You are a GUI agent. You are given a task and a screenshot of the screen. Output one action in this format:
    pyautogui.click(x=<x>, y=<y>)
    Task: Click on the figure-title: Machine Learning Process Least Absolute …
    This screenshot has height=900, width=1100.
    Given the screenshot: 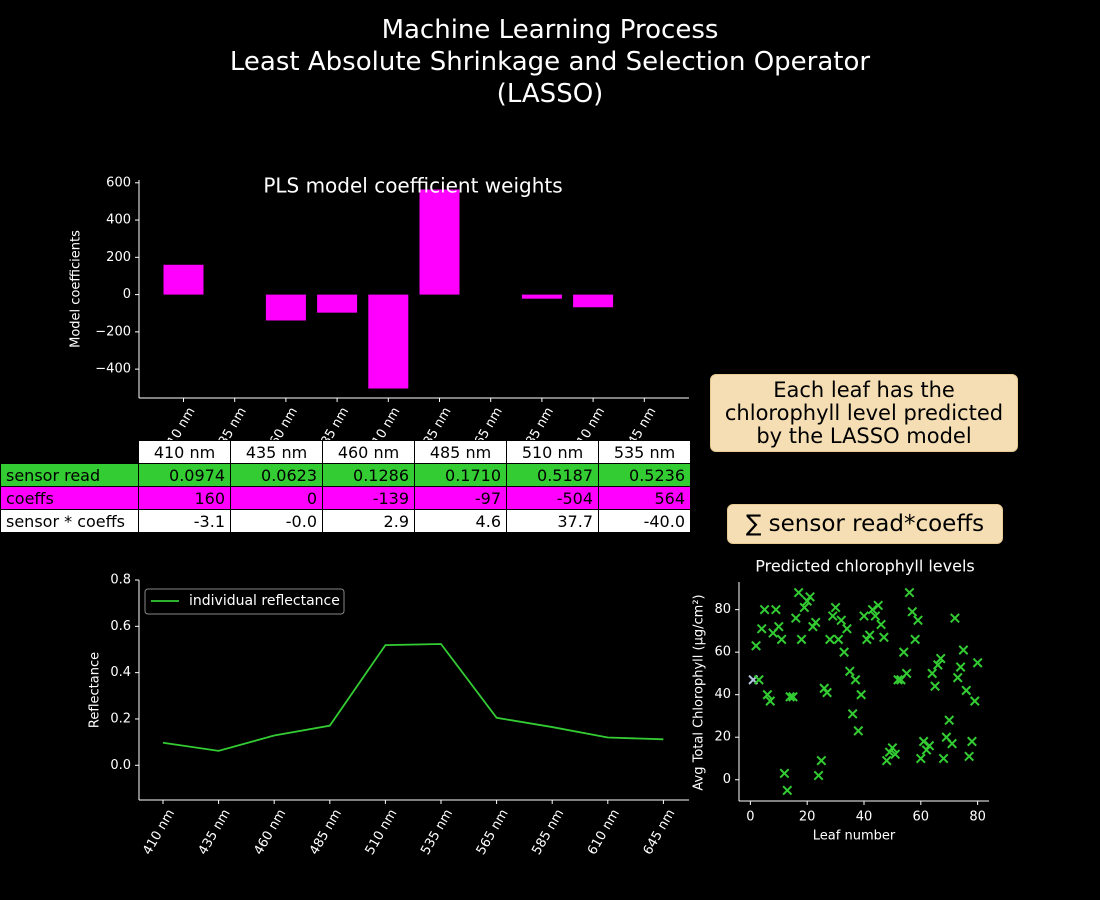 What is the action you would take?
    pyautogui.click(x=550, y=62)
    